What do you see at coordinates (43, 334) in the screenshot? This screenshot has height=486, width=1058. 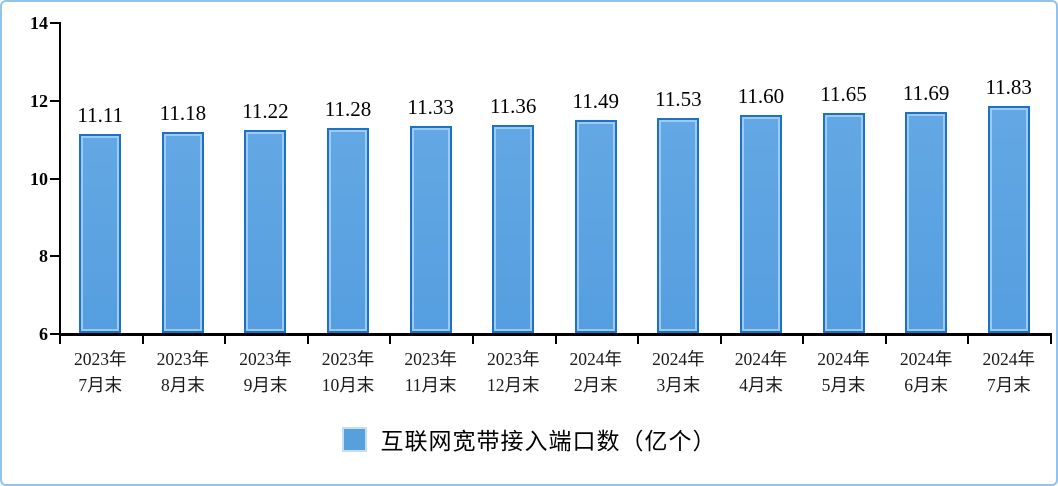 I see `y-axis-tick-label: 6` at bounding box center [43, 334].